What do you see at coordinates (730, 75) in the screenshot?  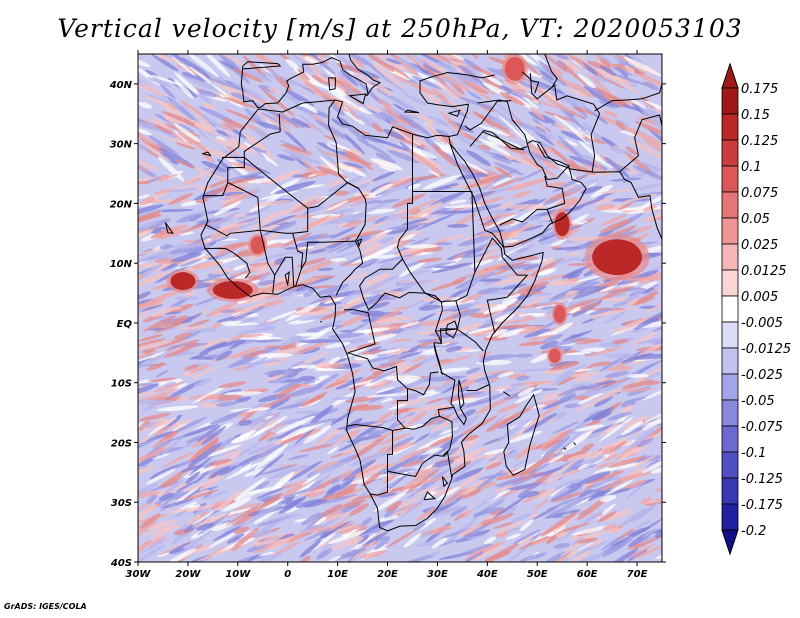 I see `colorbar-top-arrow` at bounding box center [730, 75].